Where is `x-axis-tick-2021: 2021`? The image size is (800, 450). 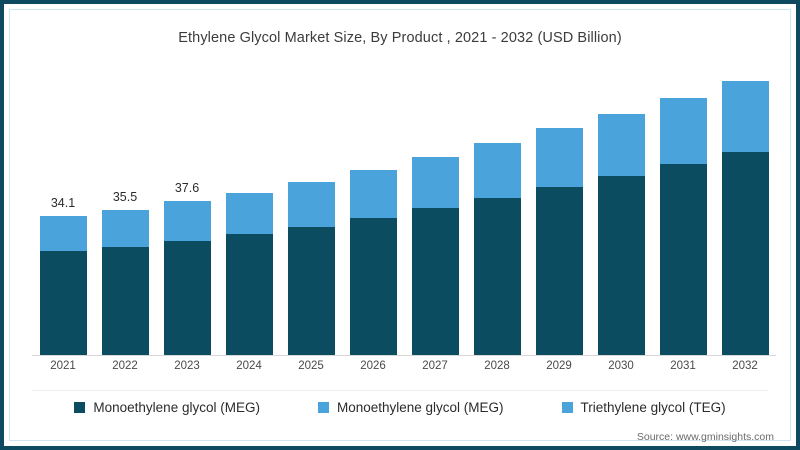 x-axis-tick-2021: 2021 is located at coordinates (63, 366).